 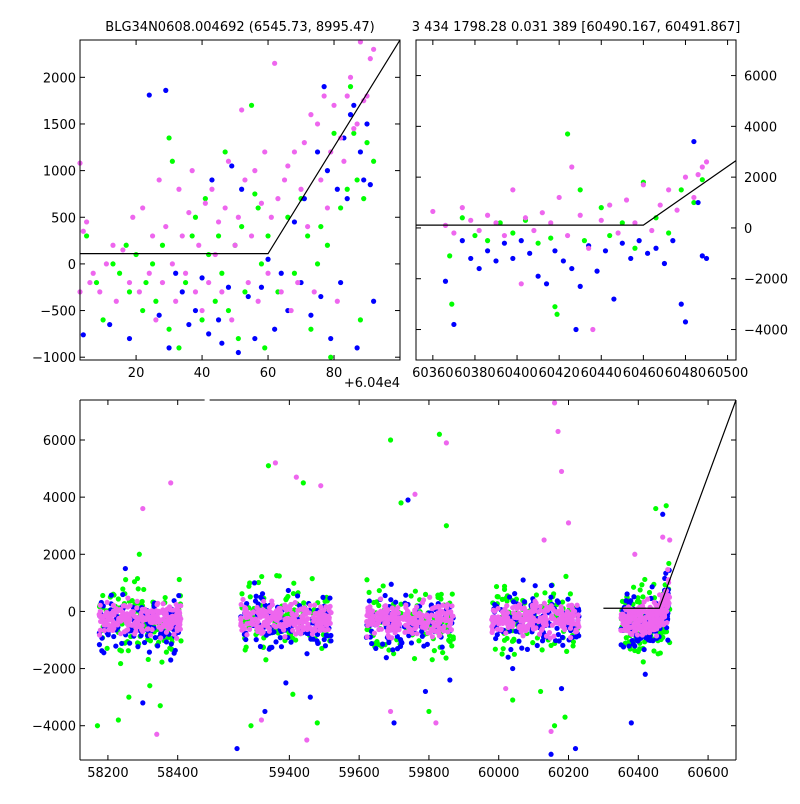 I want to click on tr-ytick-label-2: 0, so click(x=748, y=229).